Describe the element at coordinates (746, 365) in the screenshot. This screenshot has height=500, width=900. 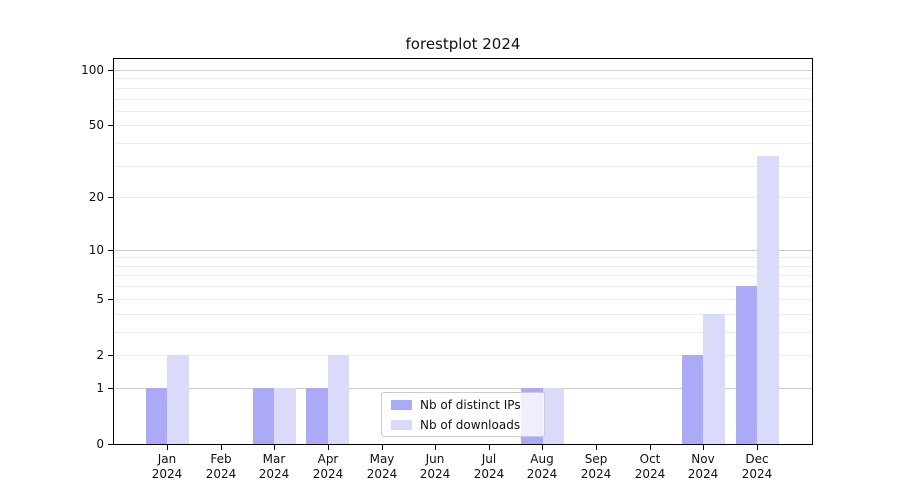
I see `bar-distinct-ips-dec` at that location.